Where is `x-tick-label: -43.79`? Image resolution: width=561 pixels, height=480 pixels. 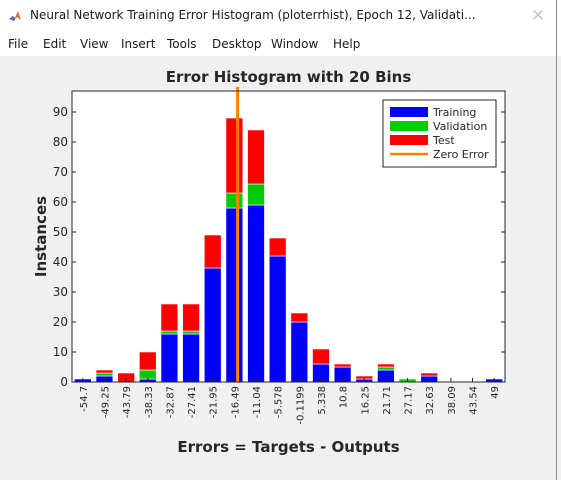 x-tick-label: -43.79 is located at coordinates (127, 402).